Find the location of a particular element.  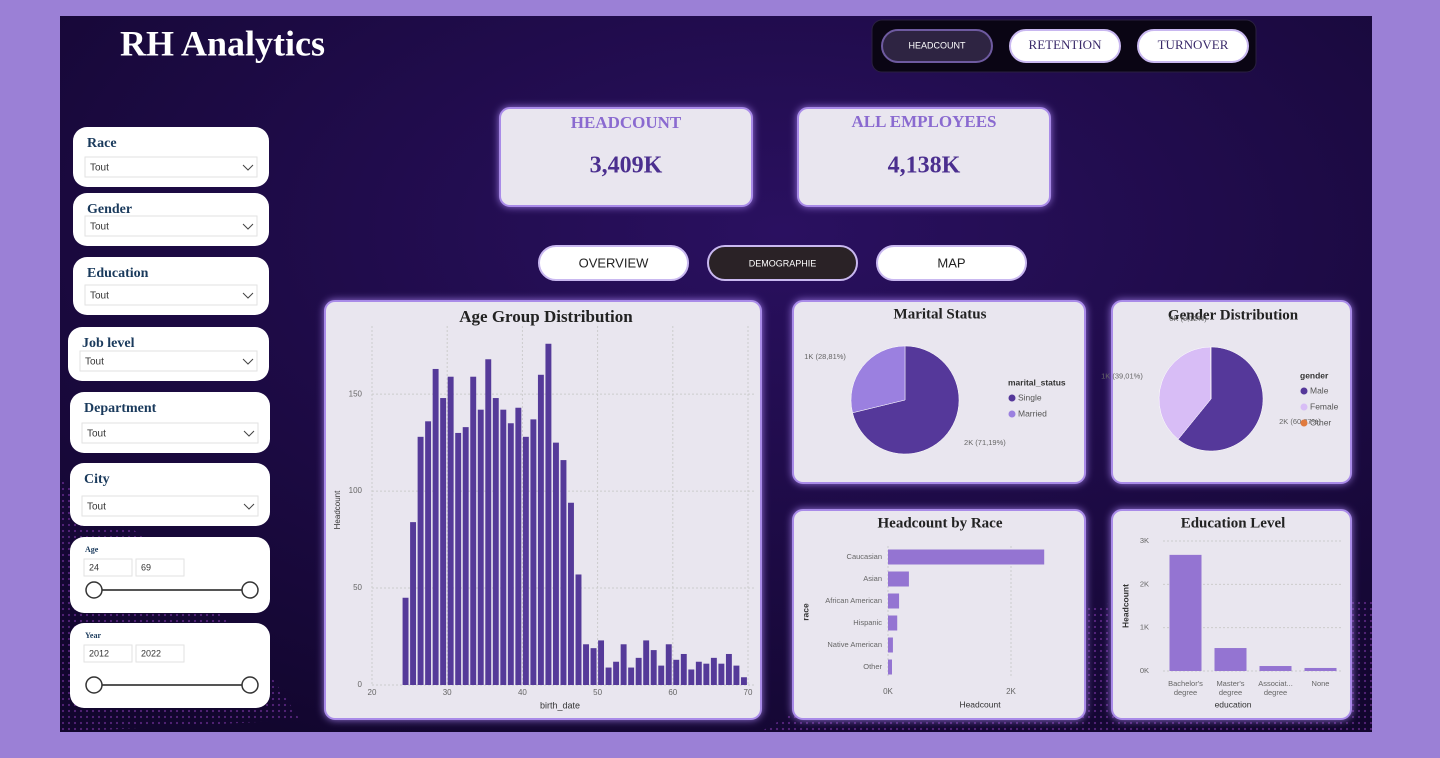

tab-label: DEMOGRAPHIE is located at coordinates (783, 263).